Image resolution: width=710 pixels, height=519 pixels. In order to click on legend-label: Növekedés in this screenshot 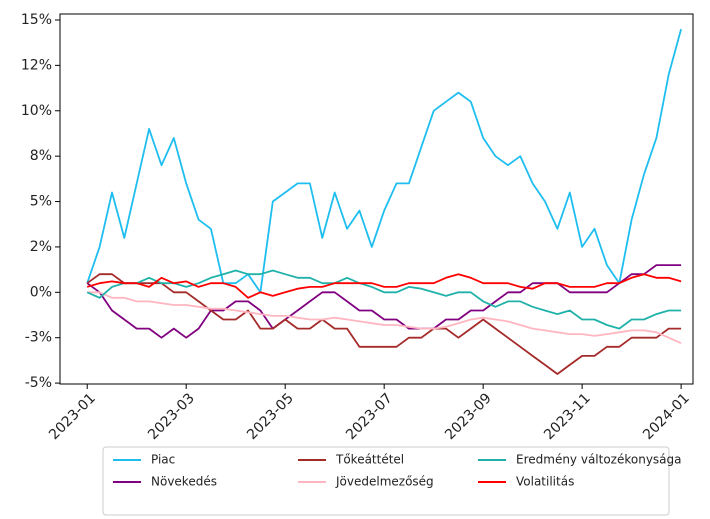, I will do `click(184, 482)`.